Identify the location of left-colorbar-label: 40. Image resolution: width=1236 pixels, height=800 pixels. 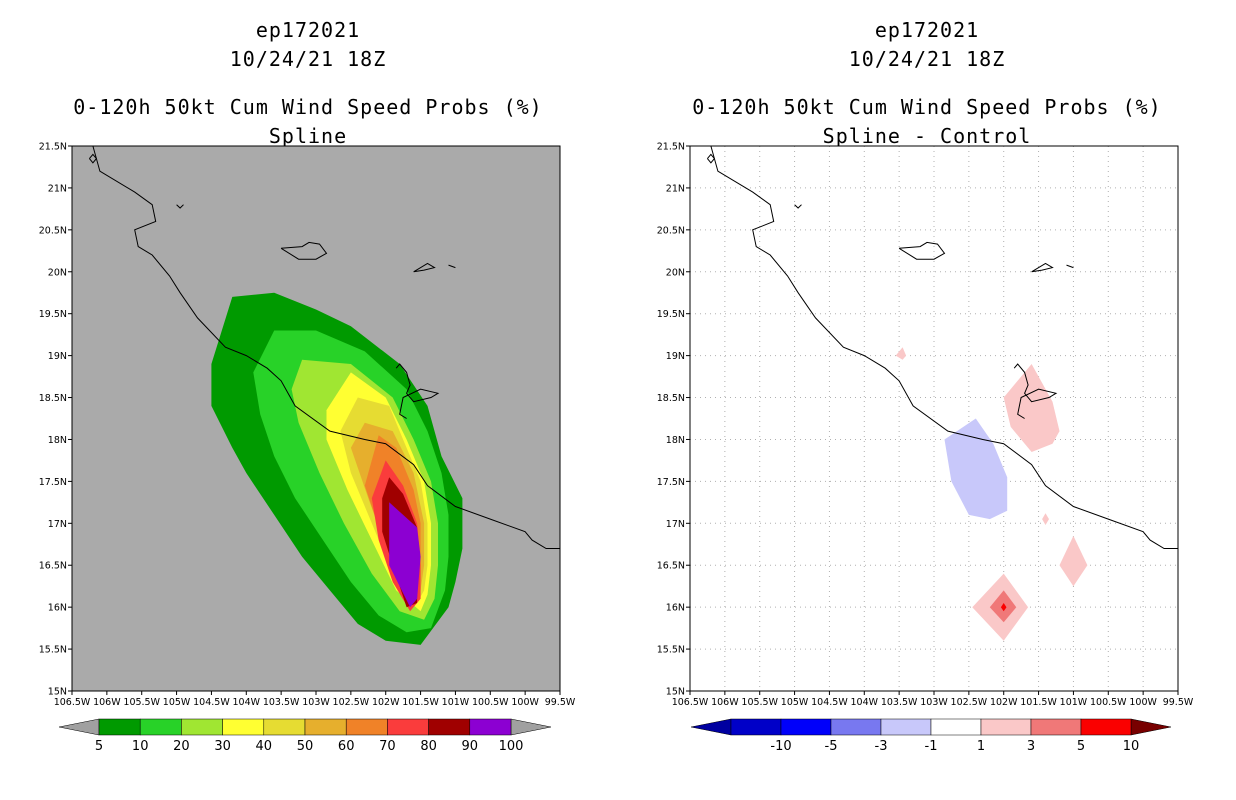
(264, 746).